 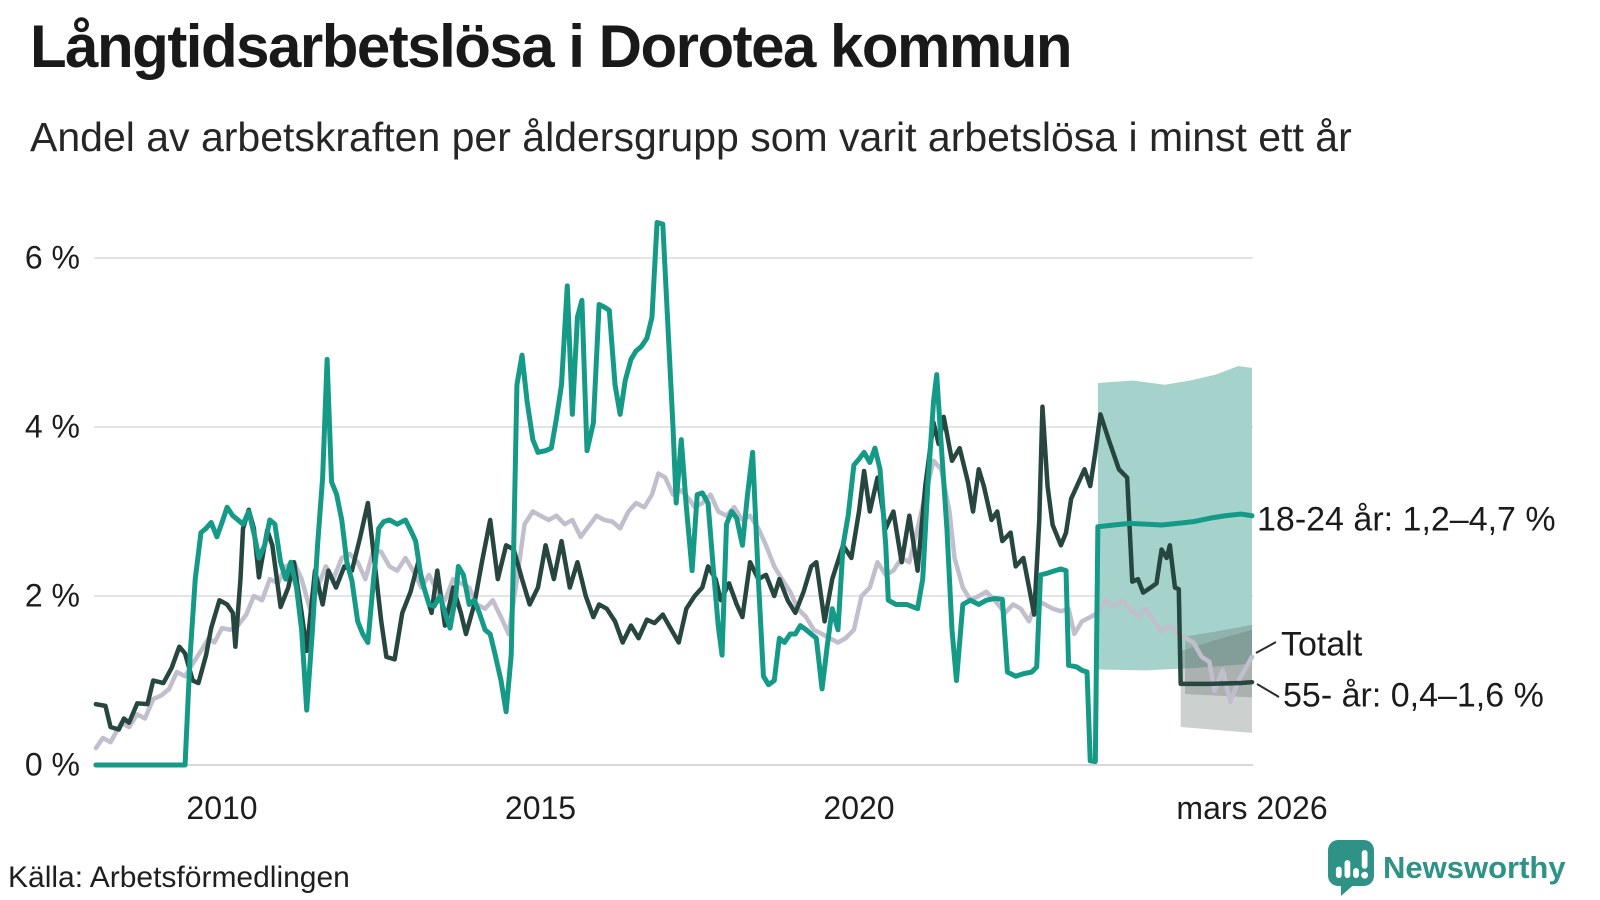 I want to click on y-tick-0: 0 %, so click(x=52, y=764).